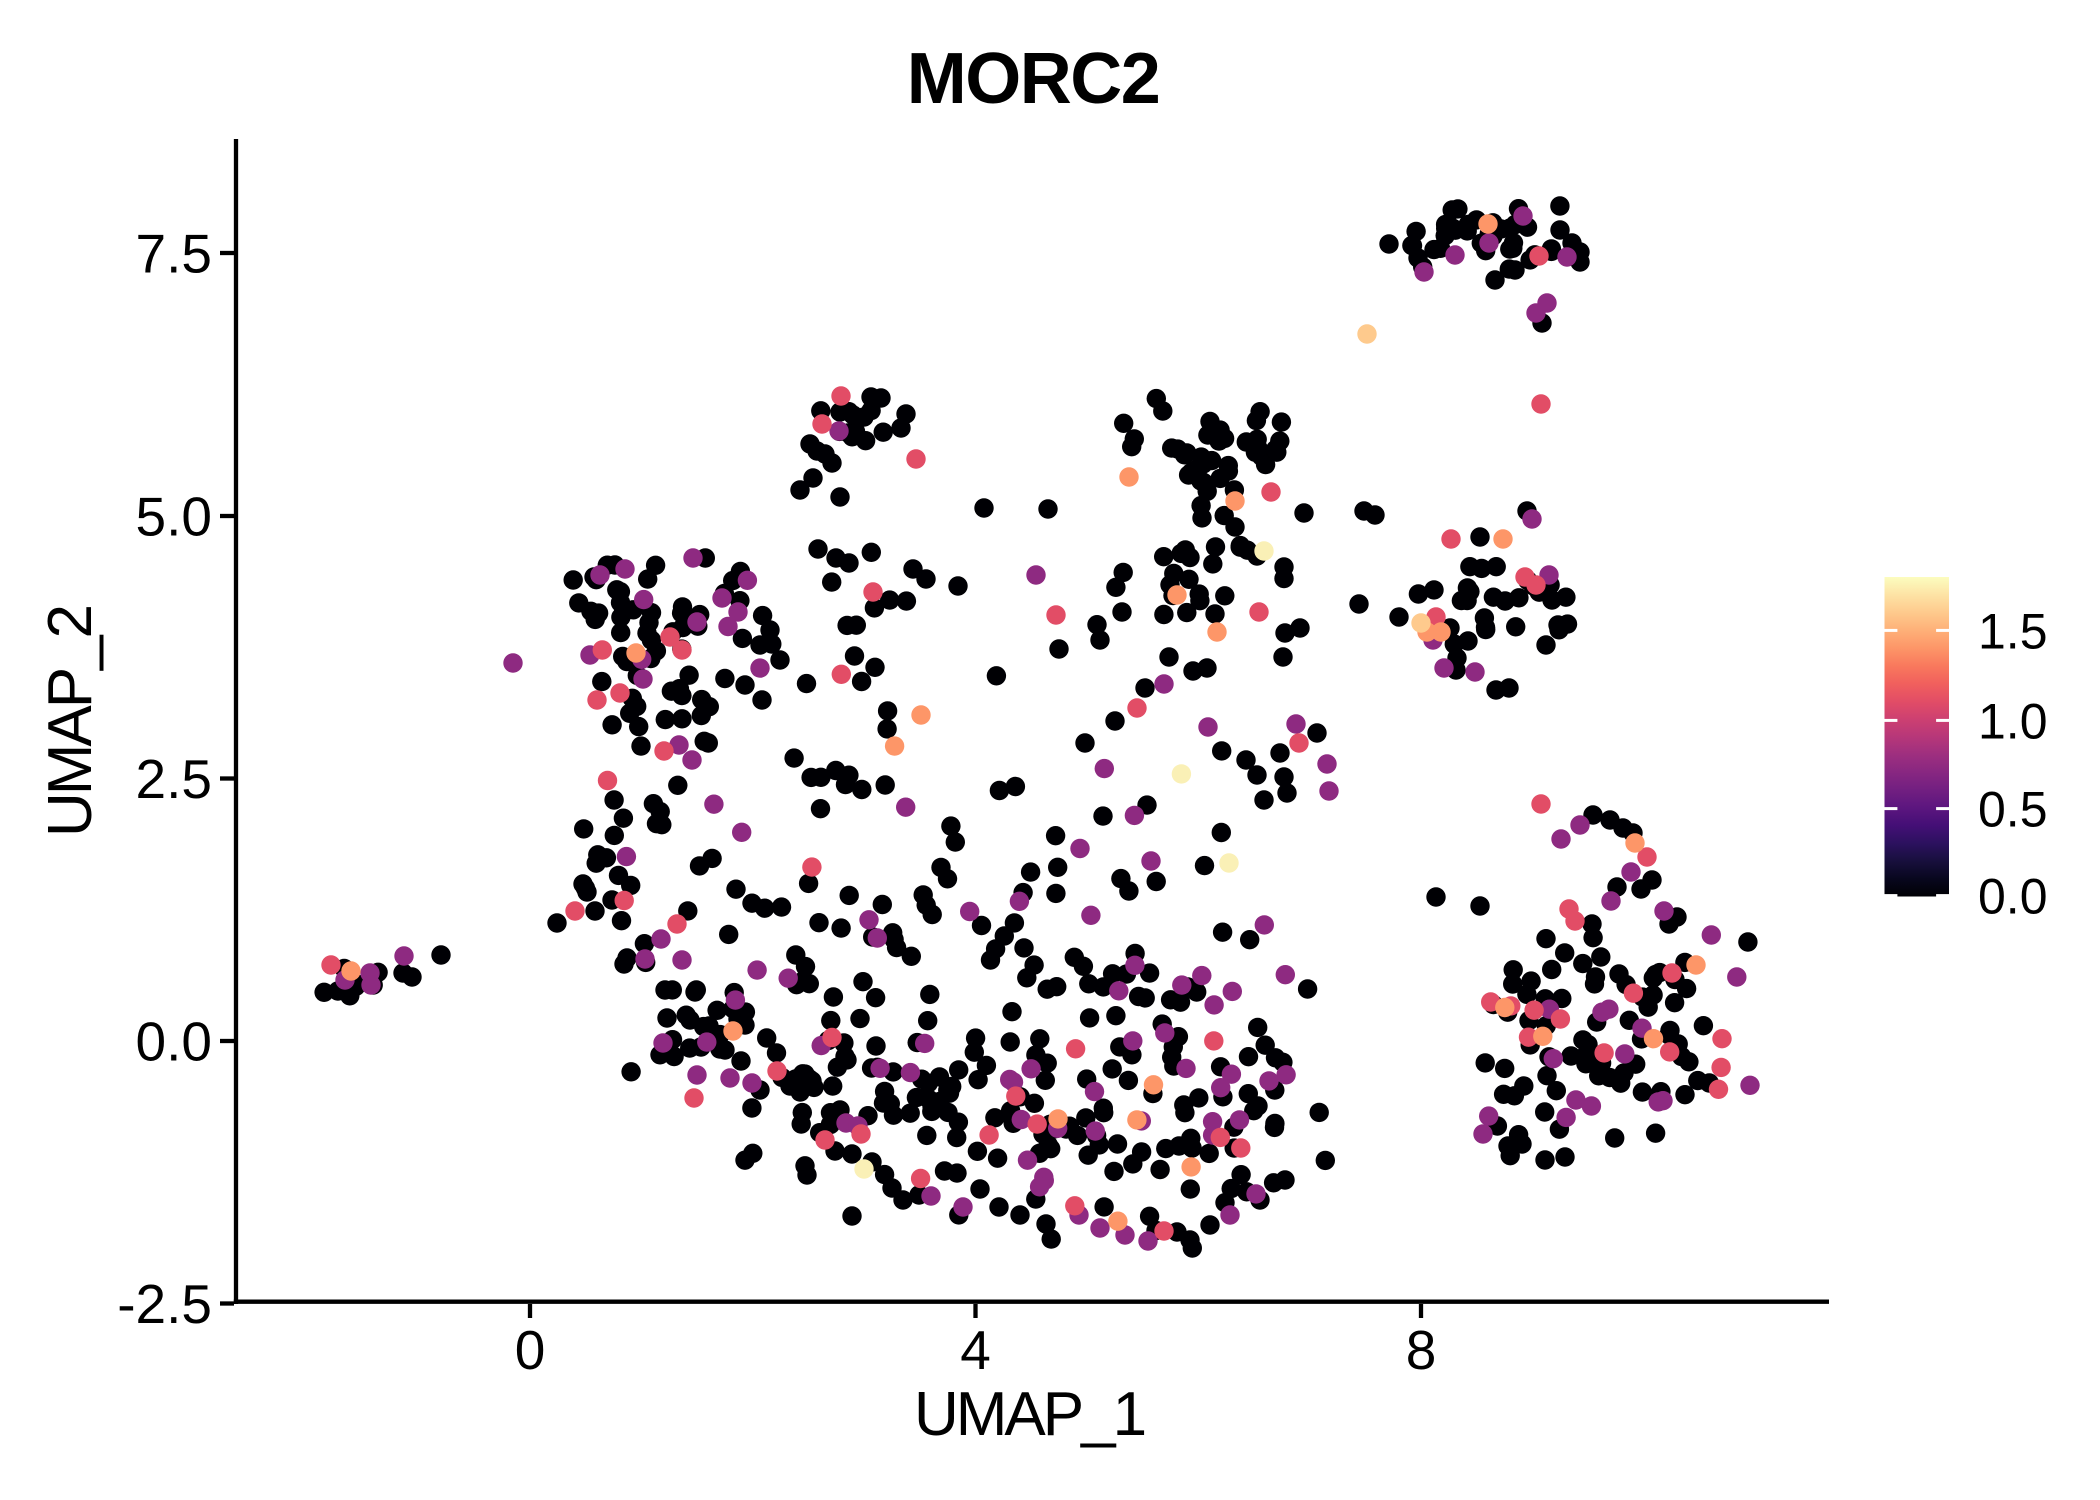 The image size is (2100, 1500). I want to click on svg-text: 7.5, so click(174, 254).